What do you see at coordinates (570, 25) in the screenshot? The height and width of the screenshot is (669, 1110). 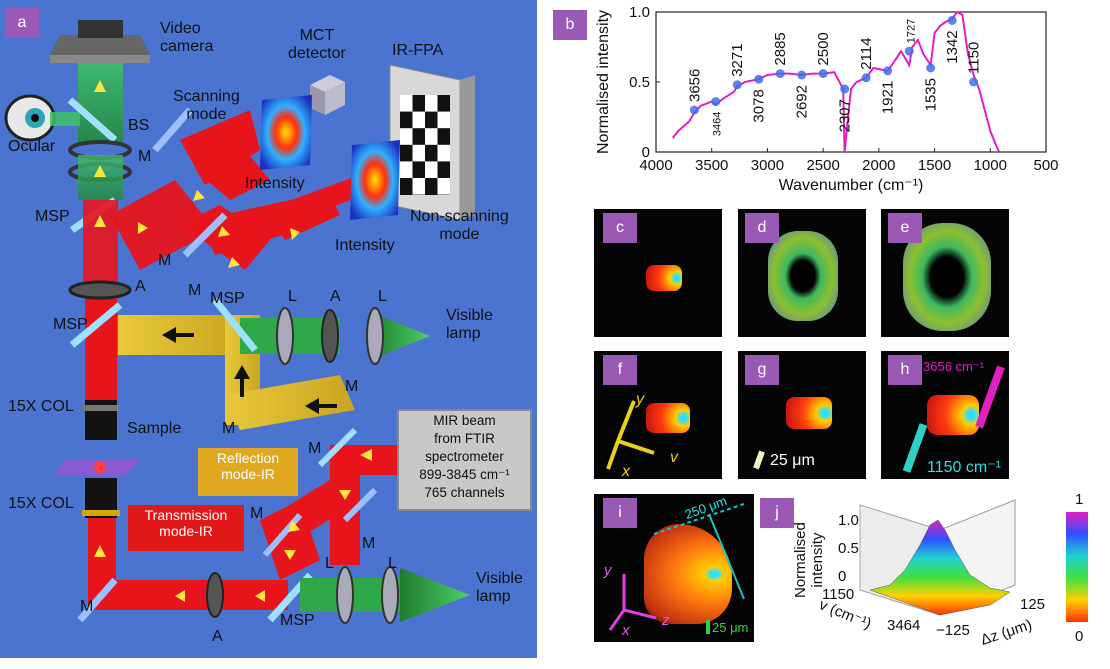 I see `panel-label-b: b` at bounding box center [570, 25].